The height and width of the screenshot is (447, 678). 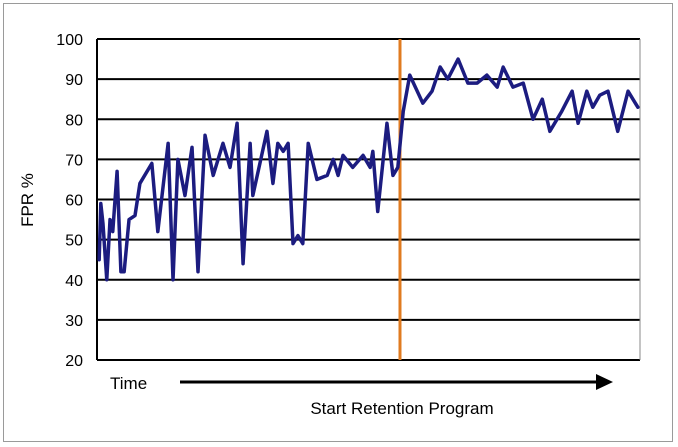 What do you see at coordinates (74, 120) in the screenshot?
I see `y-tick-label: 80` at bounding box center [74, 120].